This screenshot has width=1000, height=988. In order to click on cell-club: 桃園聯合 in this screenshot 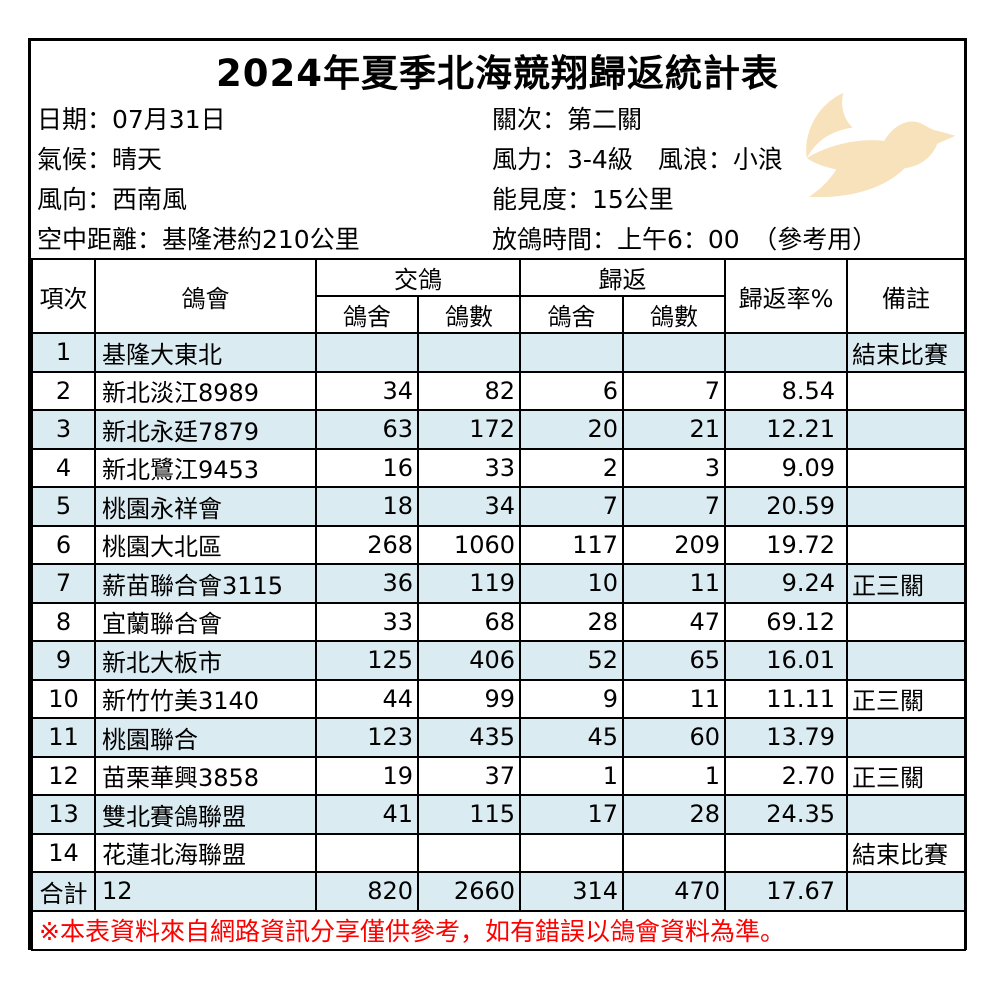, I will do `click(205, 737)`.